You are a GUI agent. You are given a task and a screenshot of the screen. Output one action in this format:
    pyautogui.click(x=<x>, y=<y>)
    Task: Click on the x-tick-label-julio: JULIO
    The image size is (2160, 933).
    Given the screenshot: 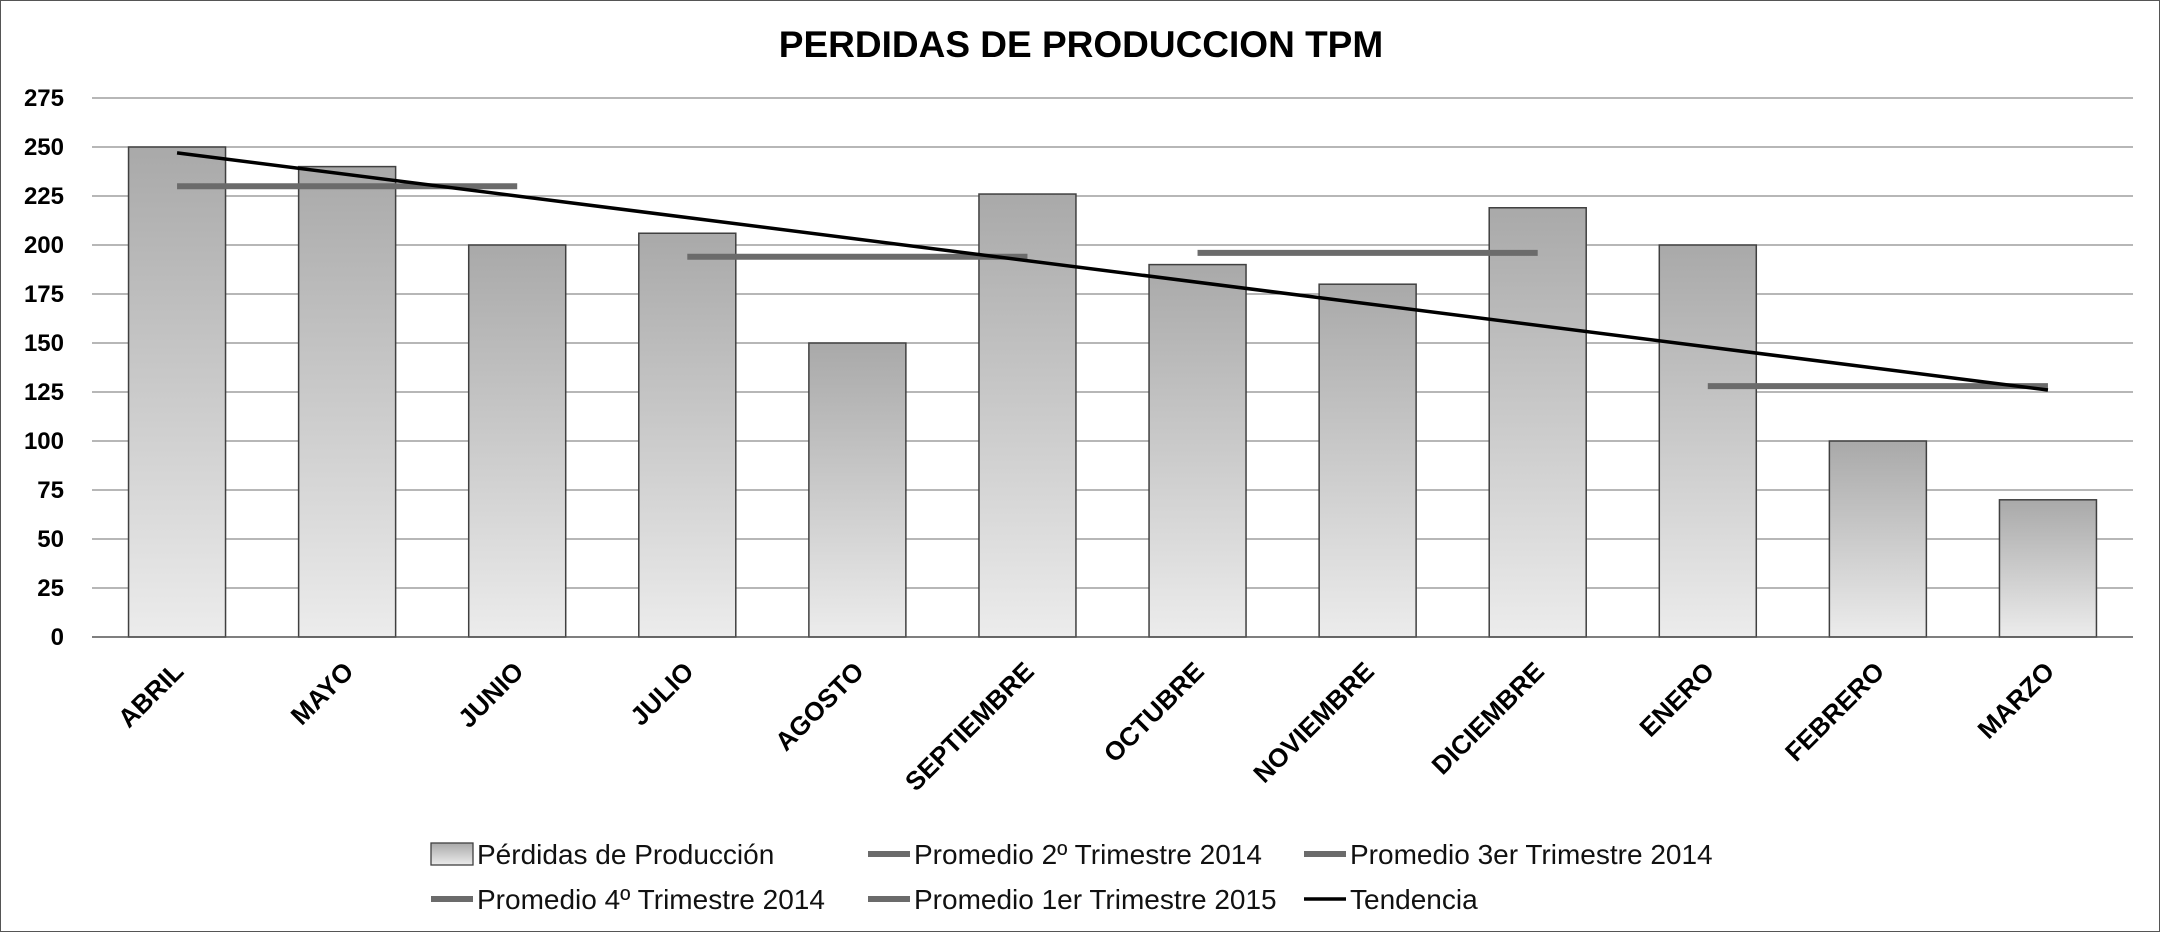 What is the action you would take?
    pyautogui.click(x=661, y=693)
    